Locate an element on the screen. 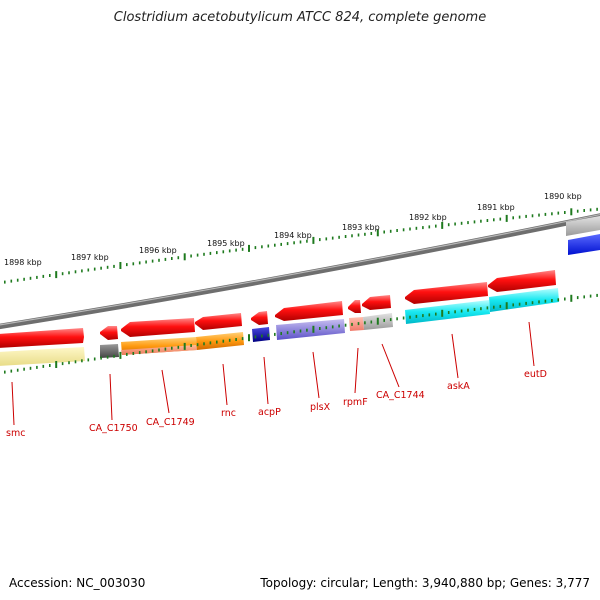 The width and height of the screenshot is (600, 600). leader-eutD is located at coordinates (531, 344).